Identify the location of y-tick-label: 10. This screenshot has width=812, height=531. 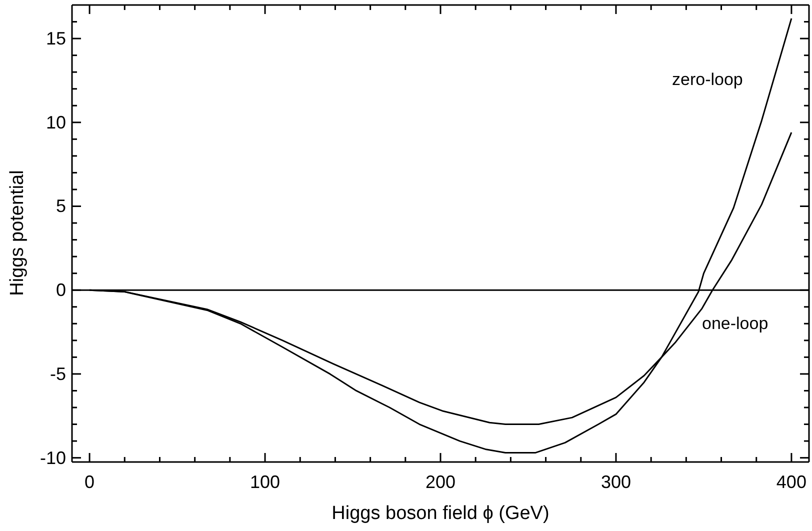
(56, 122).